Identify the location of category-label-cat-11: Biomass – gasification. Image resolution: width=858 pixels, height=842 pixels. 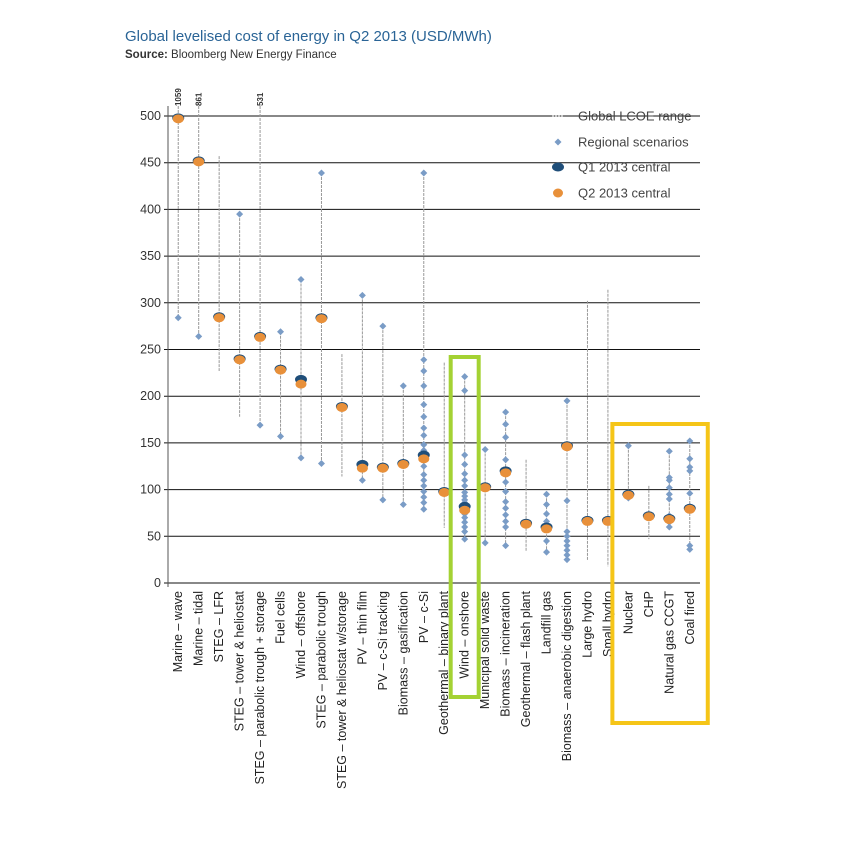
(403, 653).